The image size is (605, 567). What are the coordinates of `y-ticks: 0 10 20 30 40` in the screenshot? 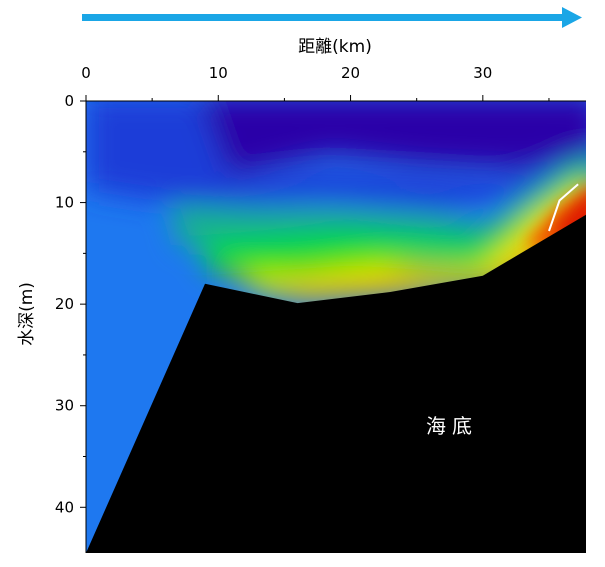 It's located at (70, 304).